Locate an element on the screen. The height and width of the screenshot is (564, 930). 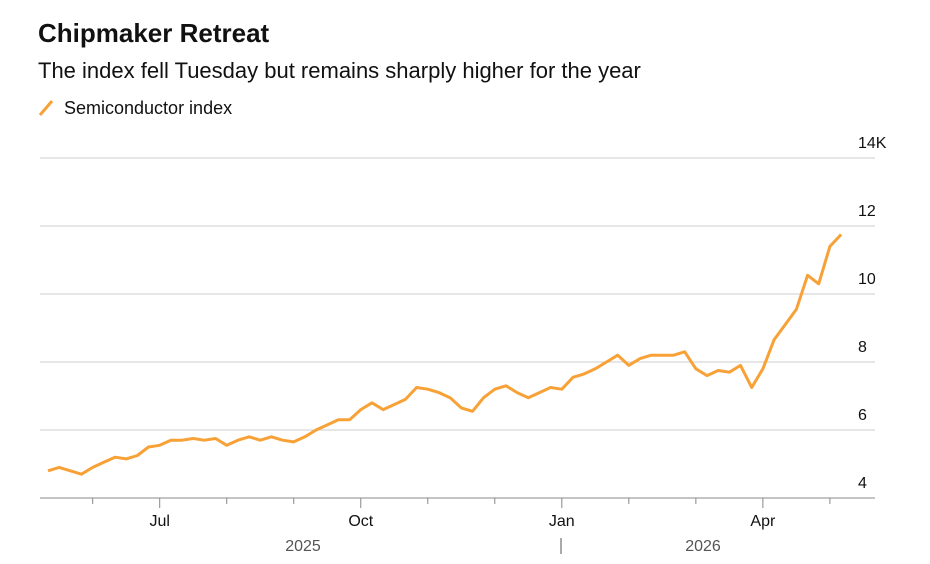
x-tick-label: Oct is located at coordinates (360, 521).